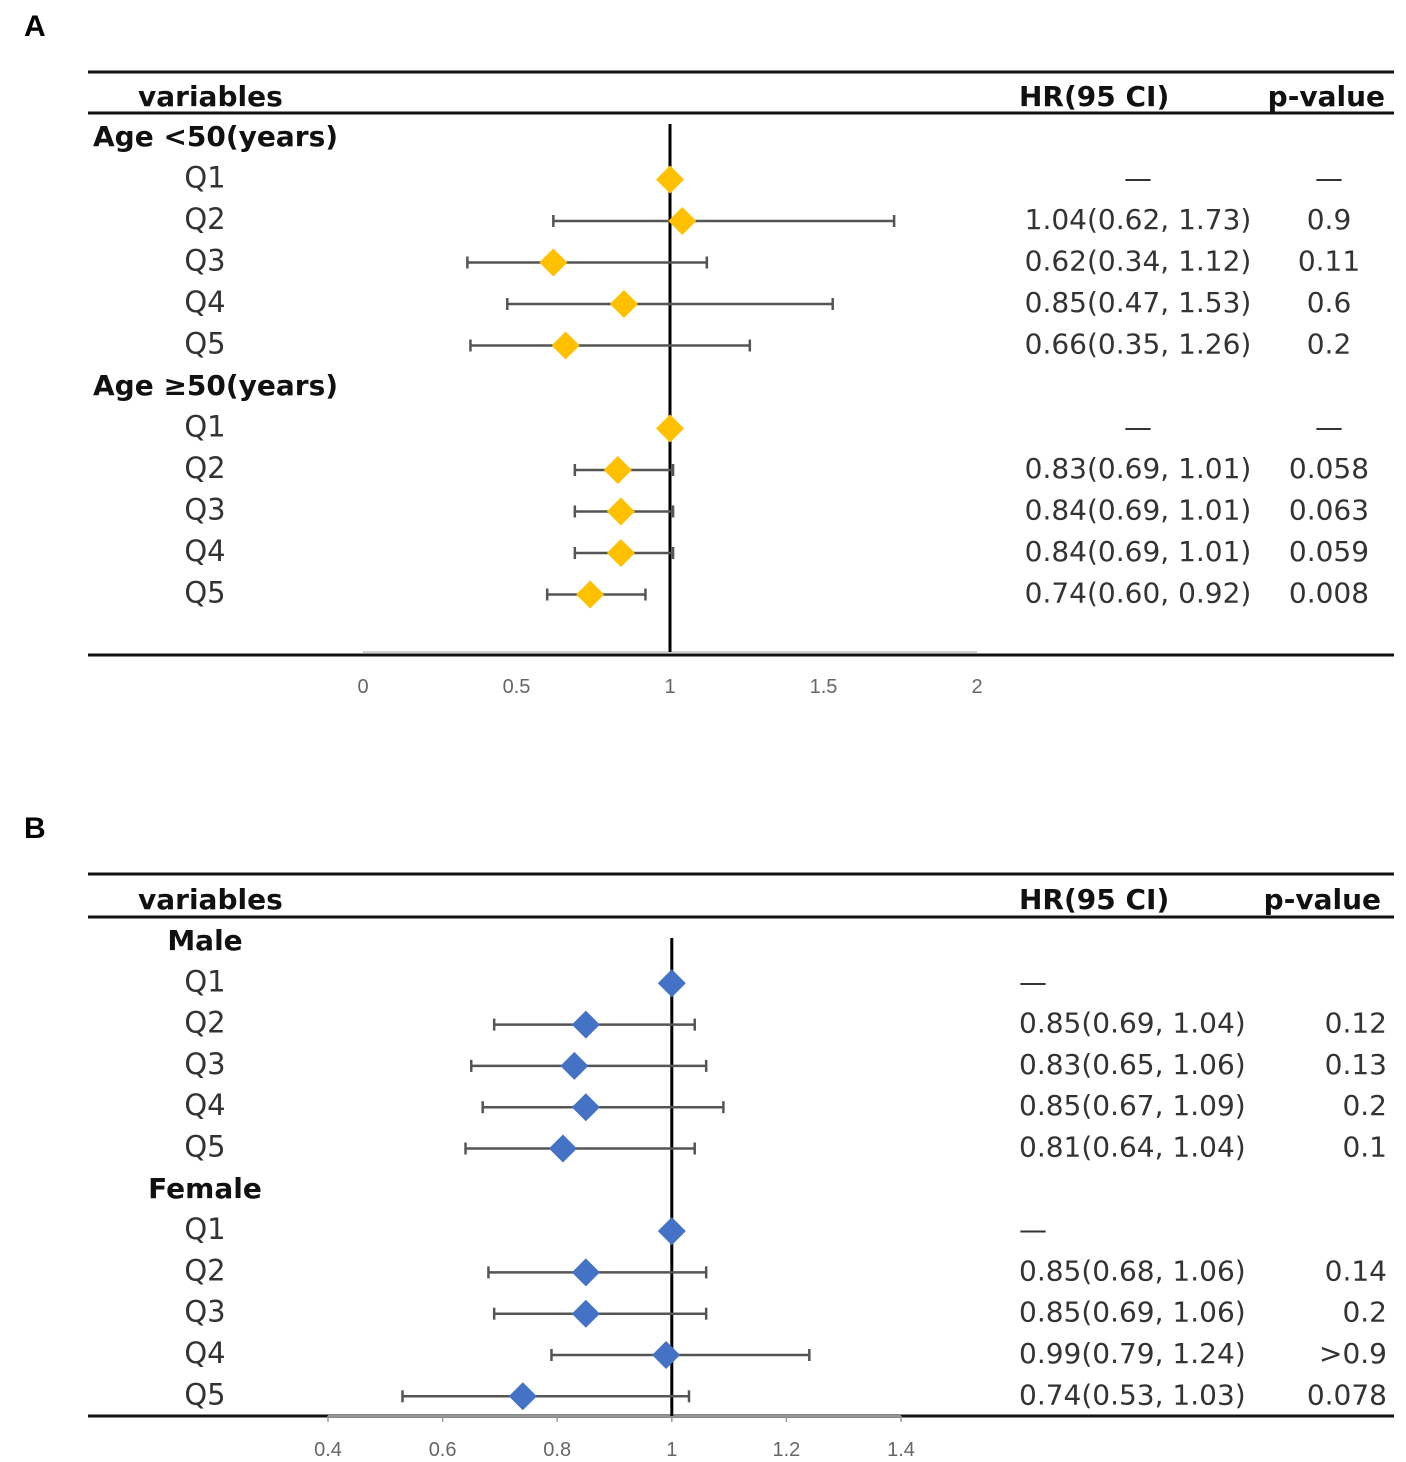  What do you see at coordinates (1329, 468) in the screenshot?
I see `p-value: 0.058` at bounding box center [1329, 468].